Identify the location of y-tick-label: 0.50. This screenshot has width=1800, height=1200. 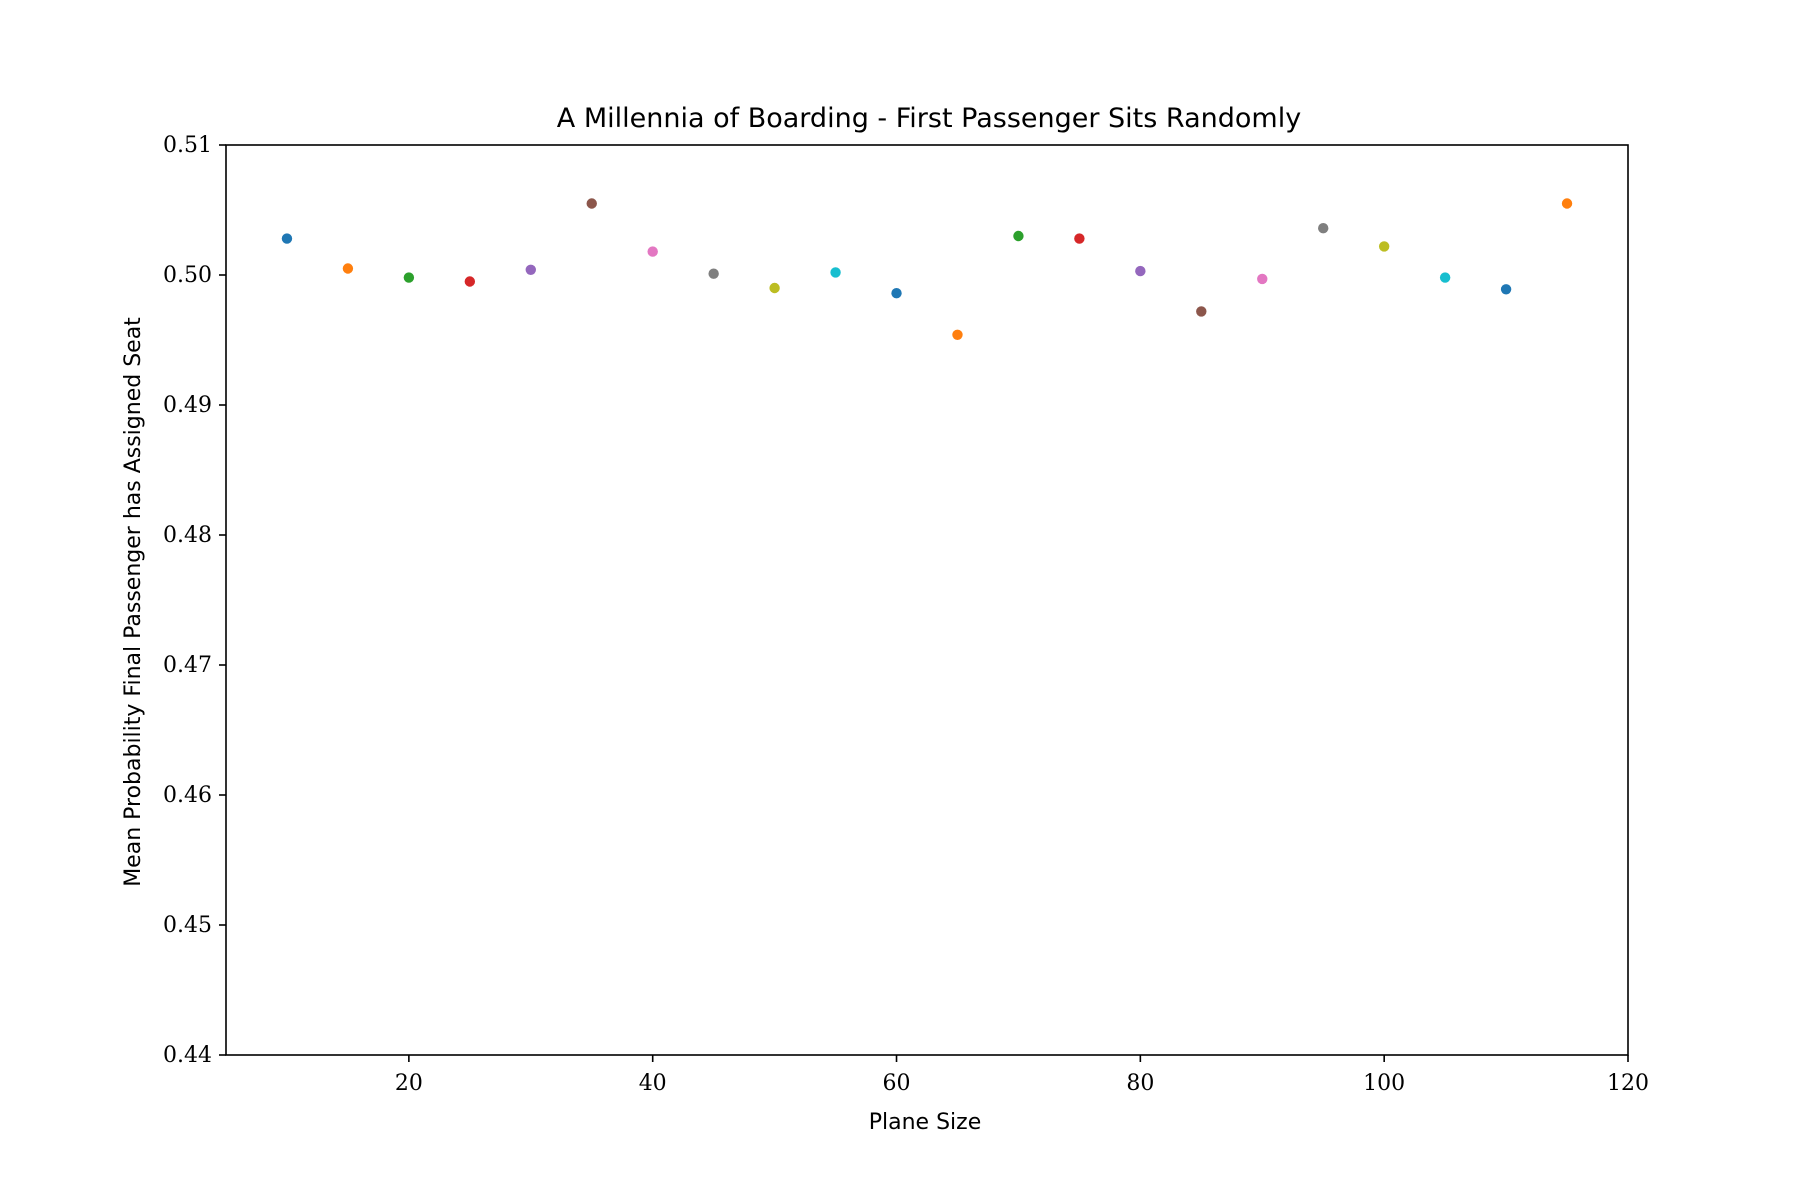
(187, 275).